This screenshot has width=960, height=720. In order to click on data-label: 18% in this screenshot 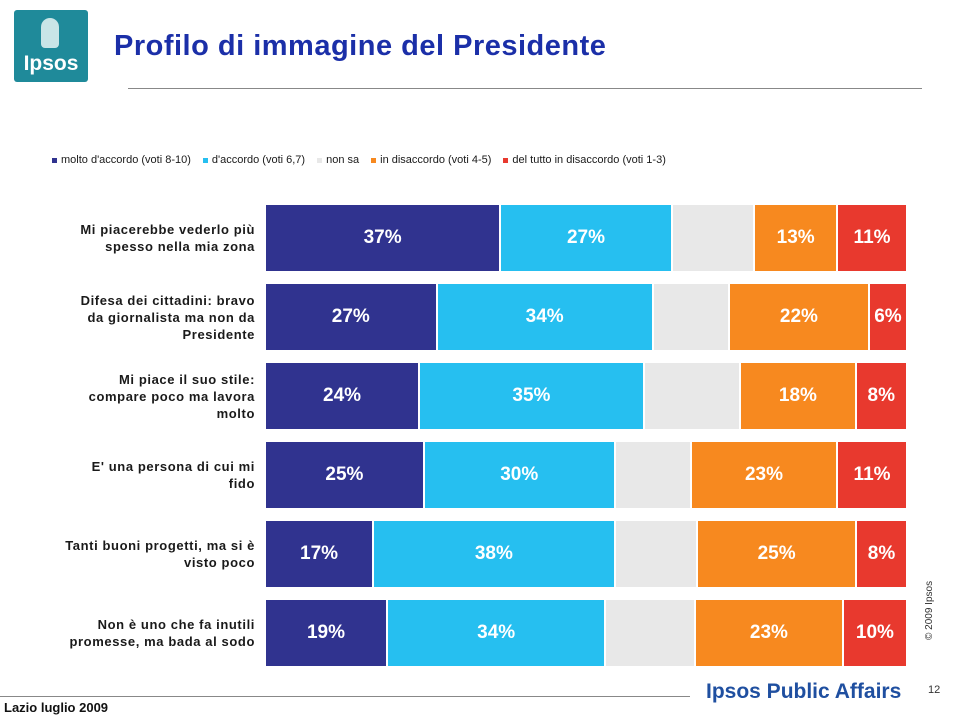, I will do `click(797, 395)`.